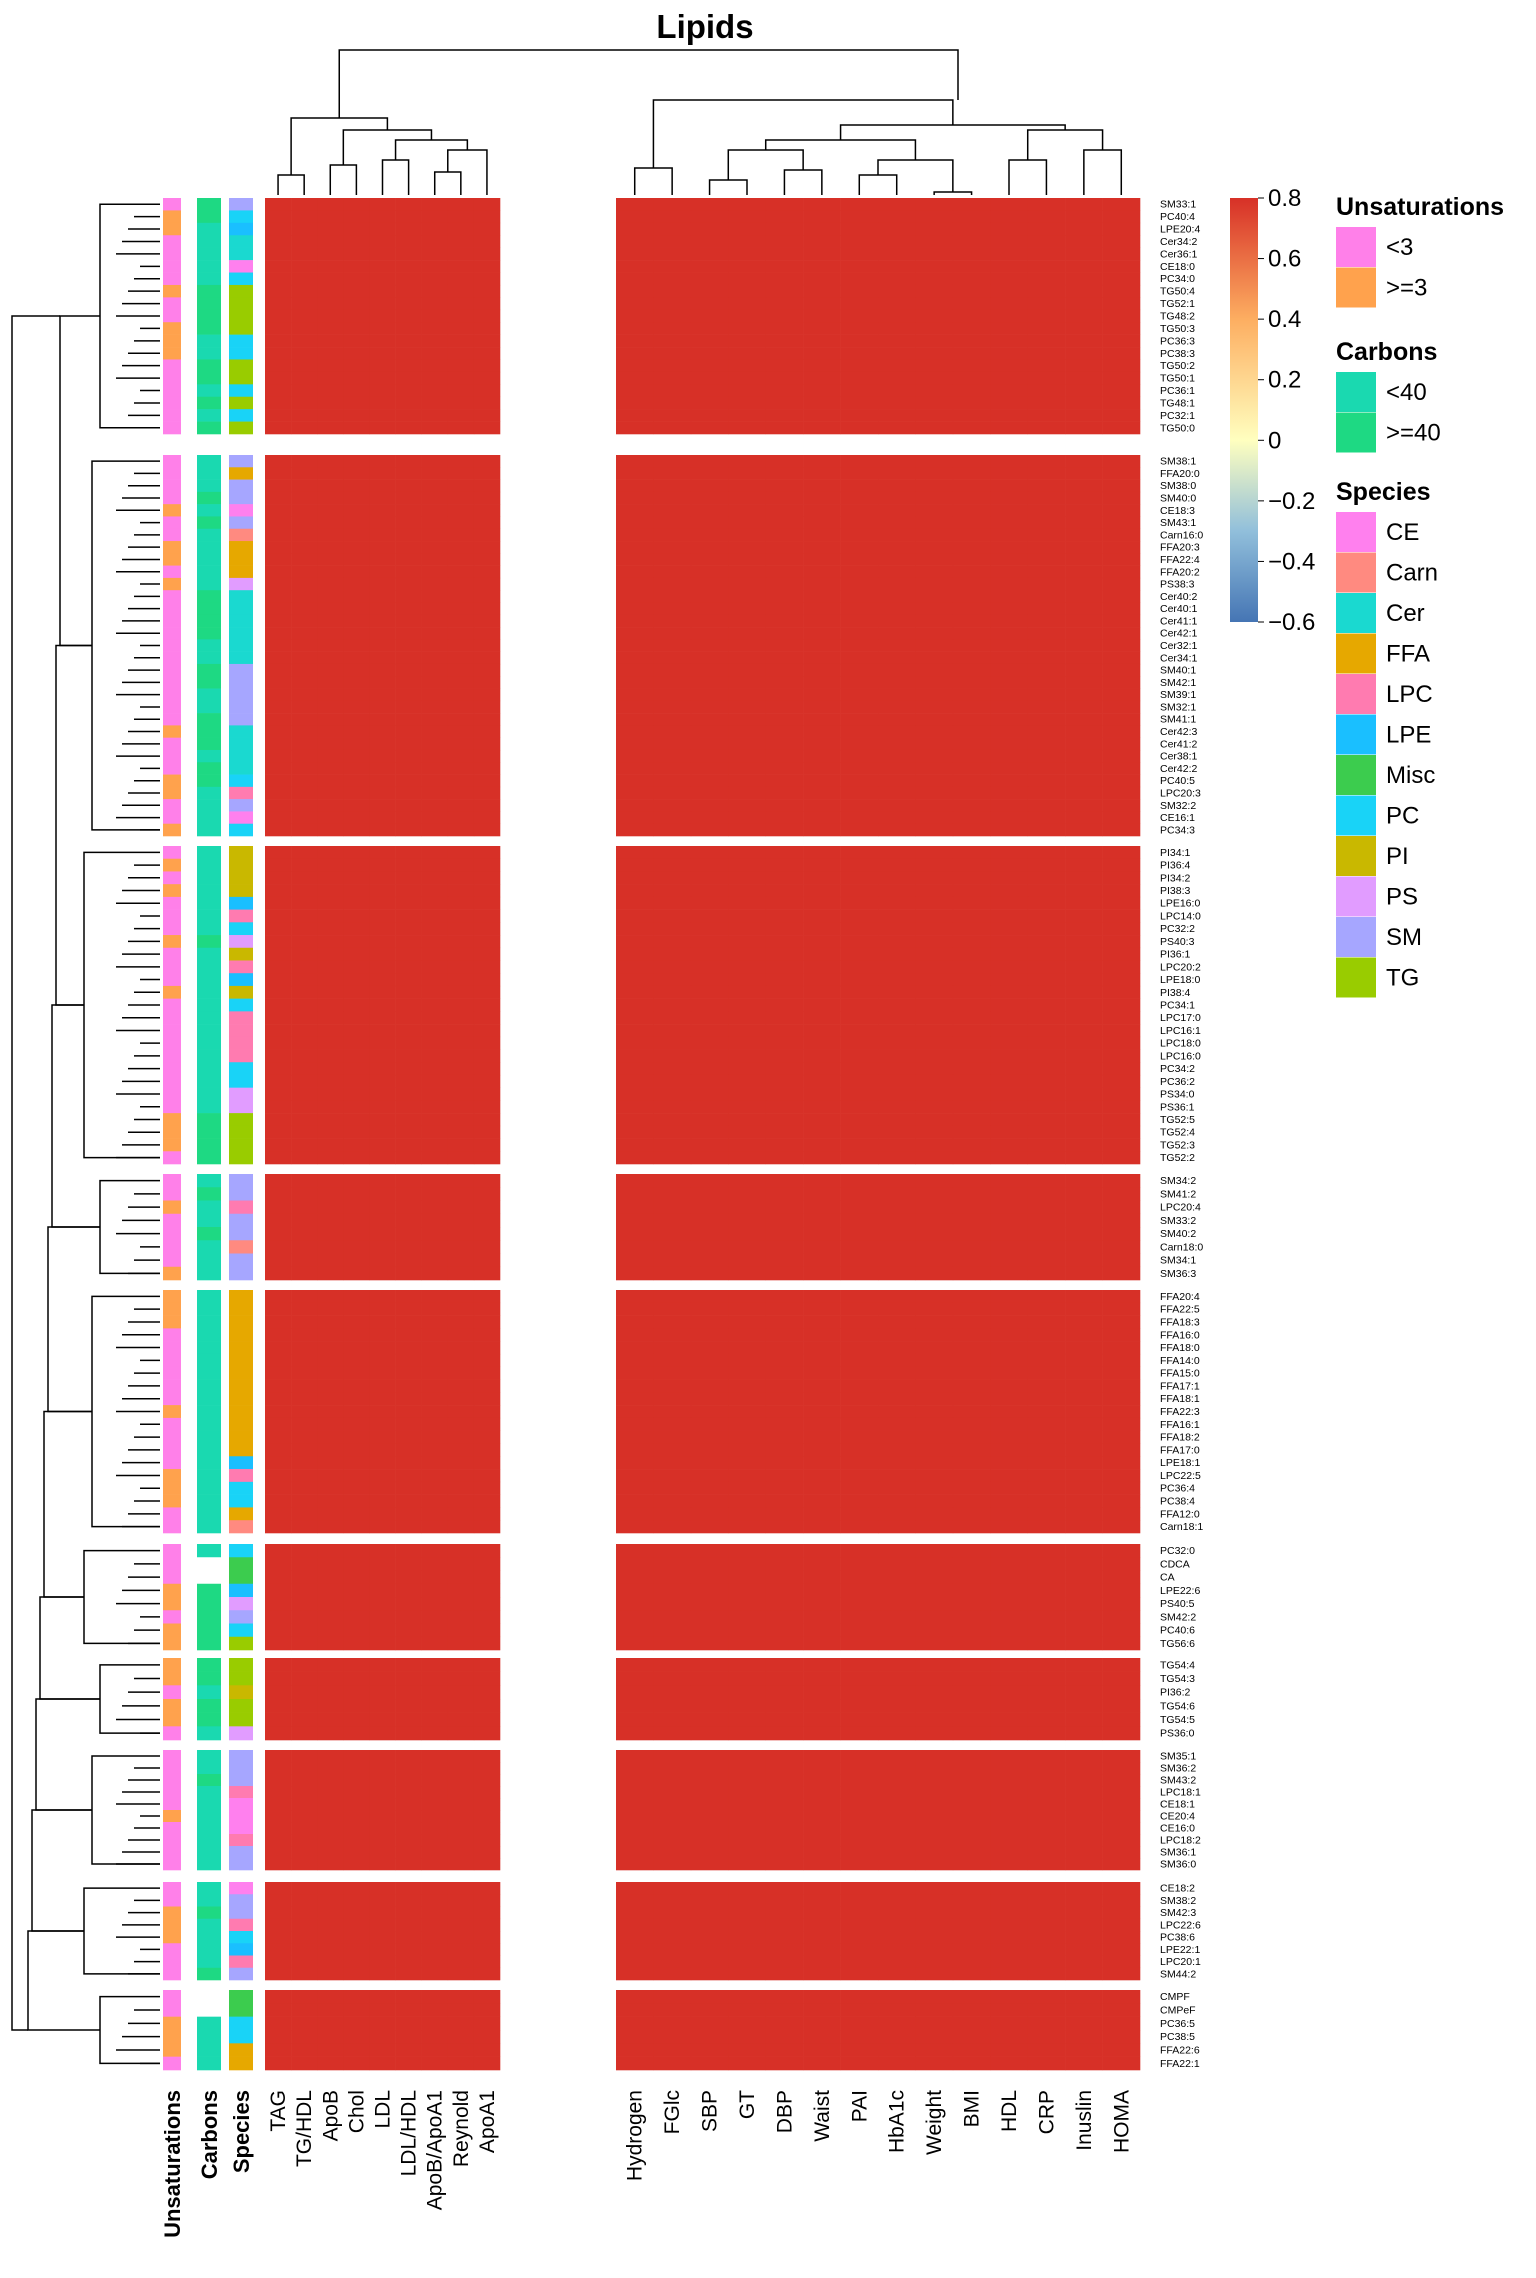 The width and height of the screenshot is (1536, 2278). What do you see at coordinates (278, 2111) in the screenshot?
I see `column-label: TAG` at bounding box center [278, 2111].